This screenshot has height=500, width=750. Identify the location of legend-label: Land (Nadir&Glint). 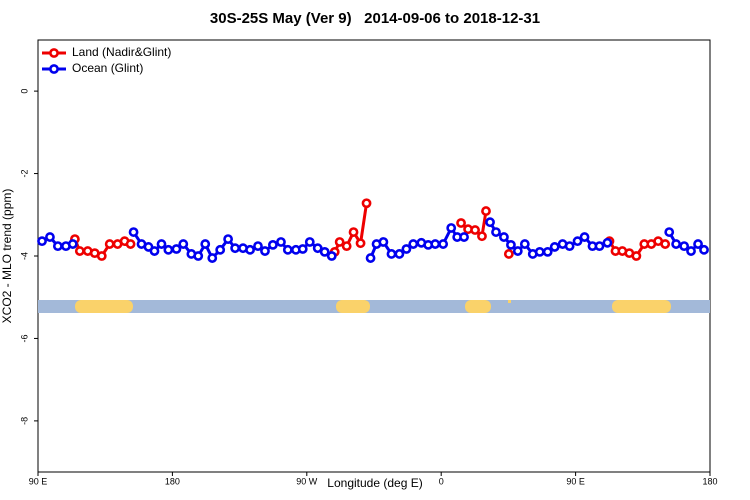
(121, 52).